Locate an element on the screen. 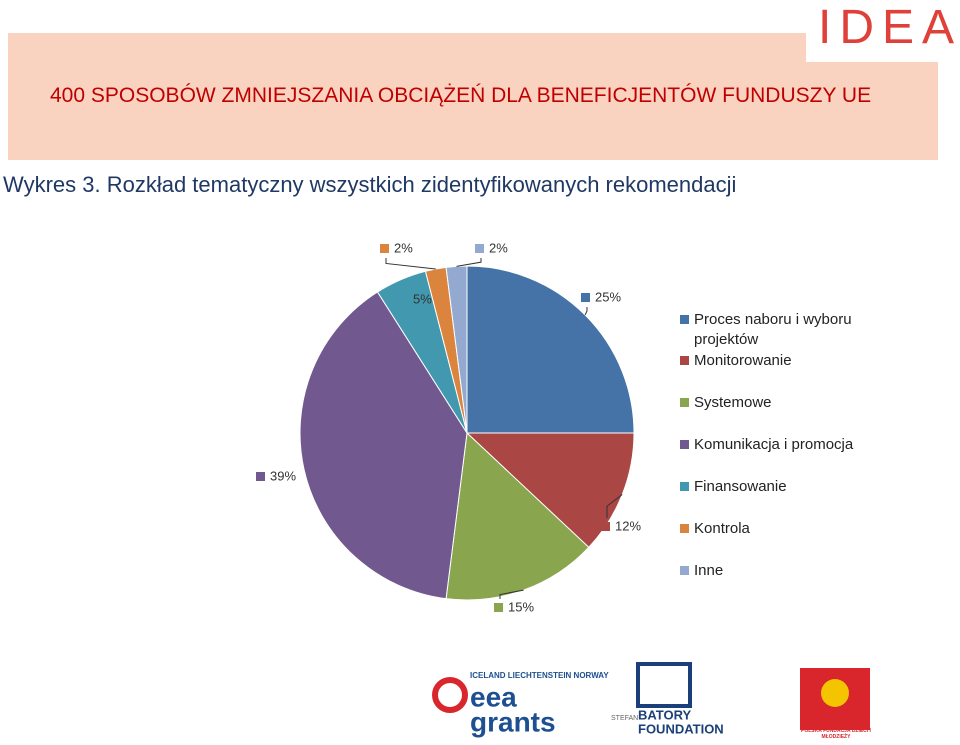 This screenshot has height=745, width=960. legend-label: Systemowe is located at coordinates (733, 402).